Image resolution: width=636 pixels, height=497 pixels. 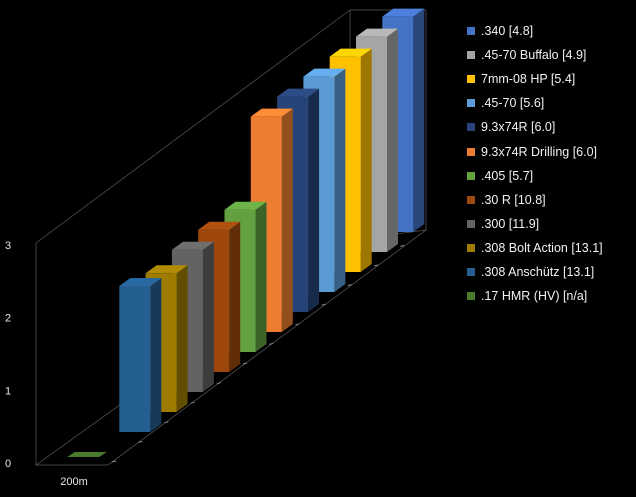 What do you see at coordinates (8, 391) in the screenshot?
I see `y-axis-tick-label: 1` at bounding box center [8, 391].